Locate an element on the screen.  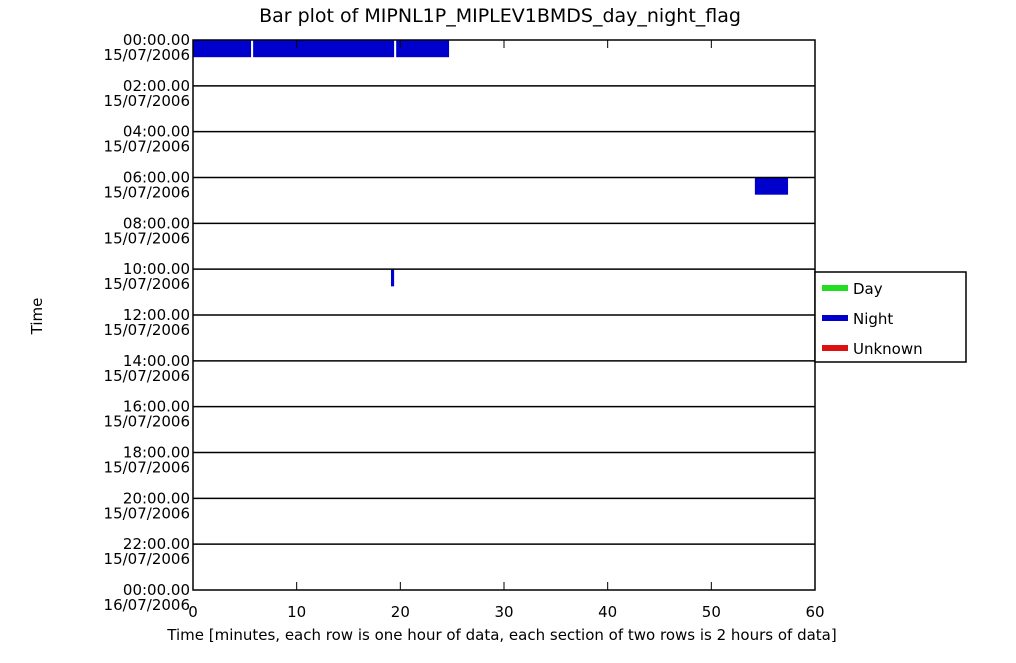
y-tick-time-label: 22:00.00 is located at coordinates (156, 544).